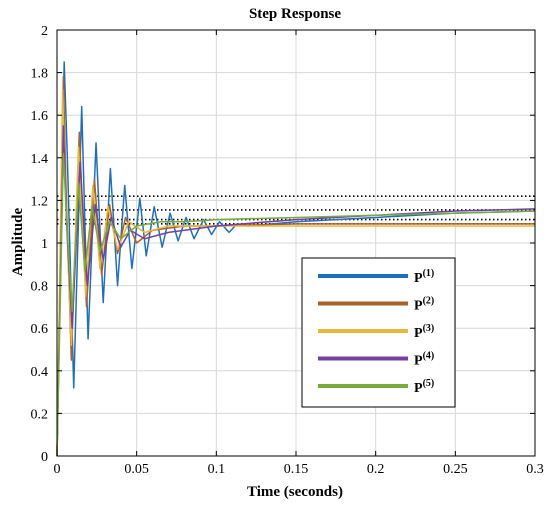 The height and width of the screenshot is (507, 550). I want to click on legend-label-superscript: (2), so click(429, 301).